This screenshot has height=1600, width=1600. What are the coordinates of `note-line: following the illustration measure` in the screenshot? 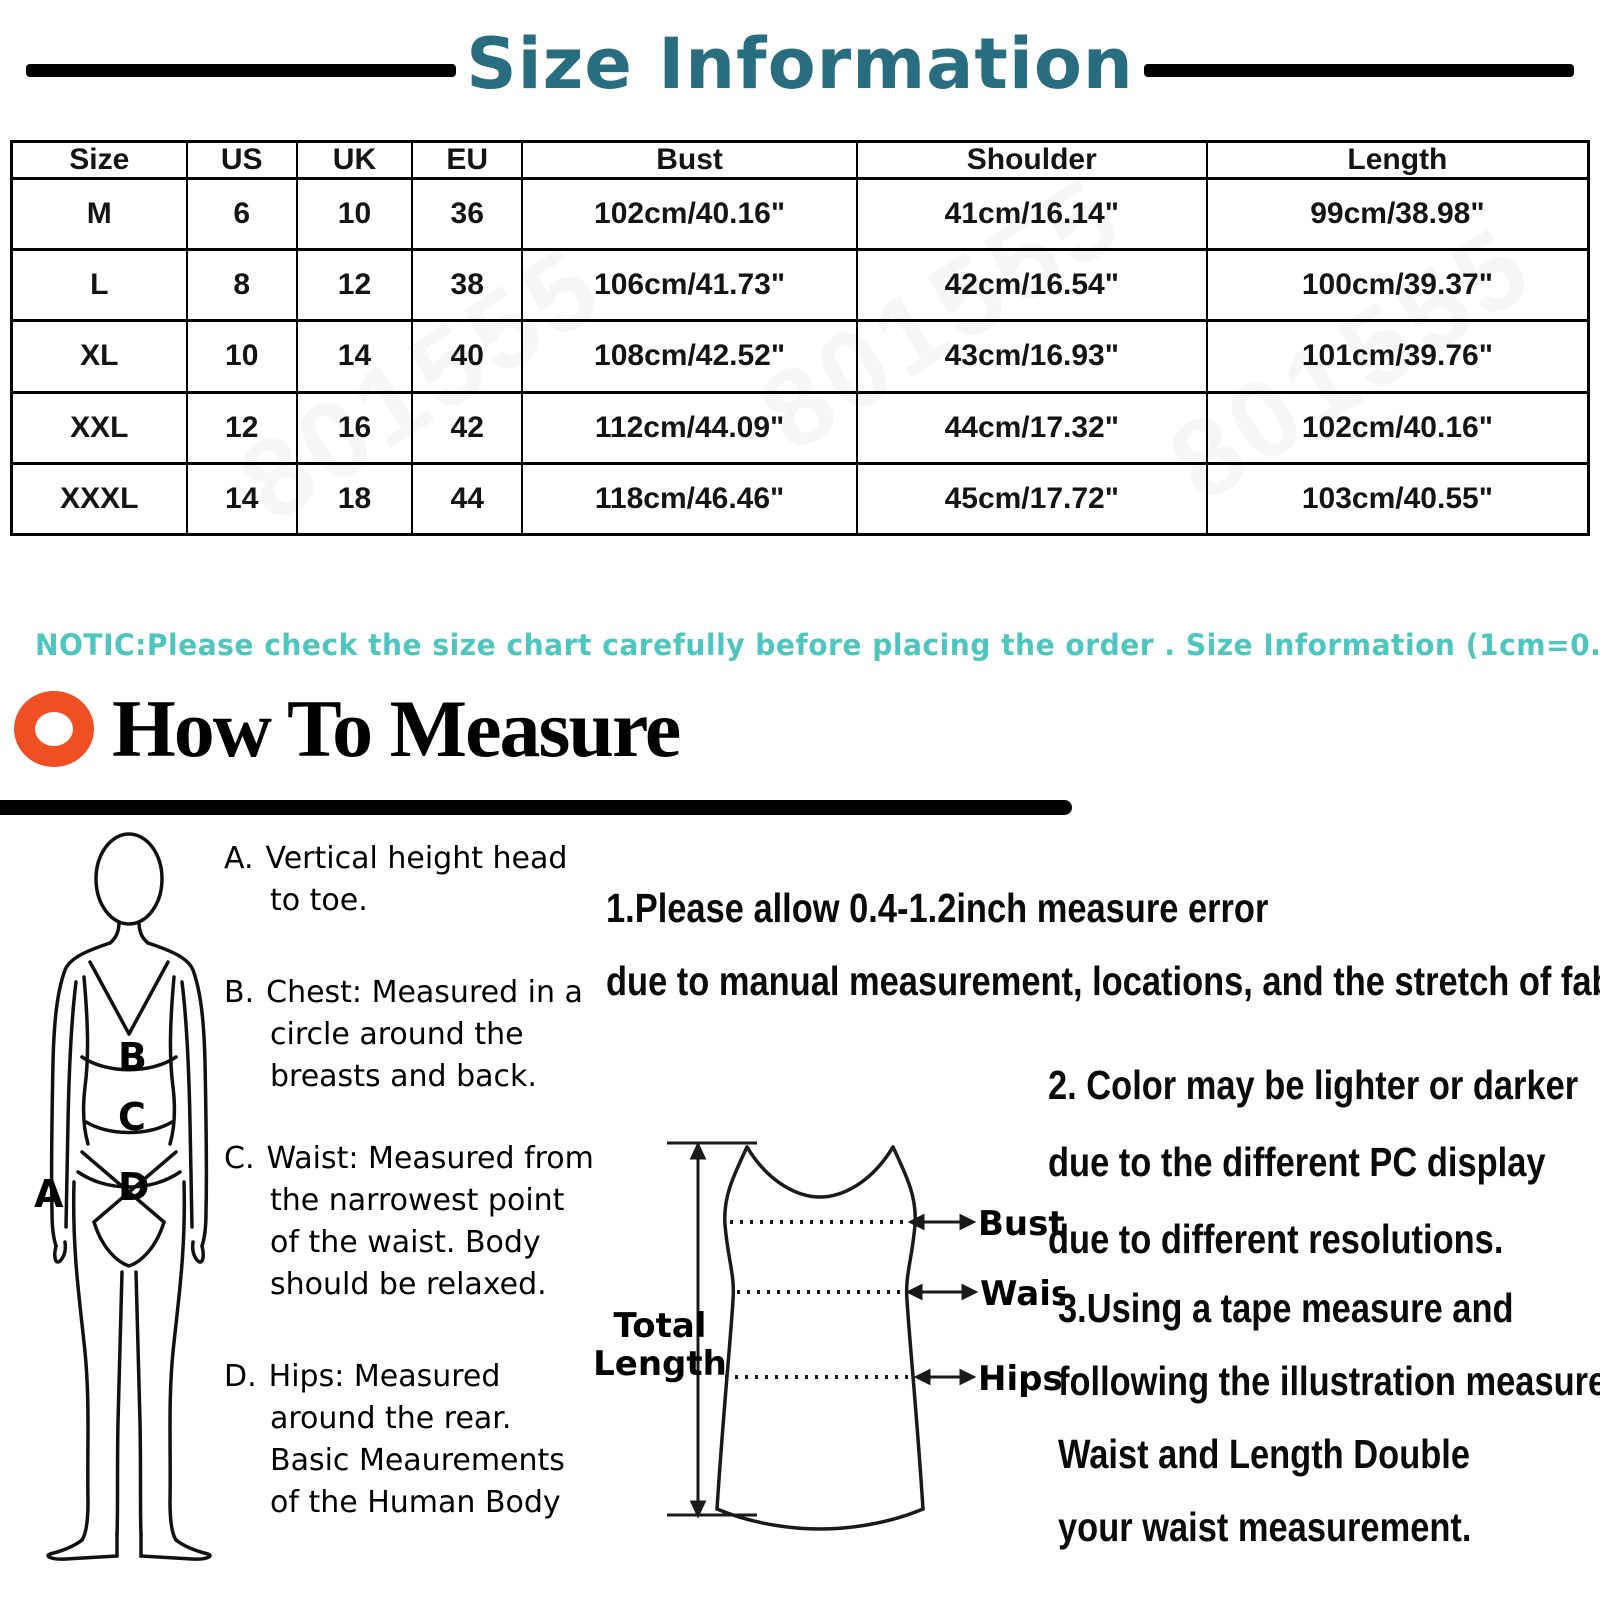 It's located at (1329, 1381).